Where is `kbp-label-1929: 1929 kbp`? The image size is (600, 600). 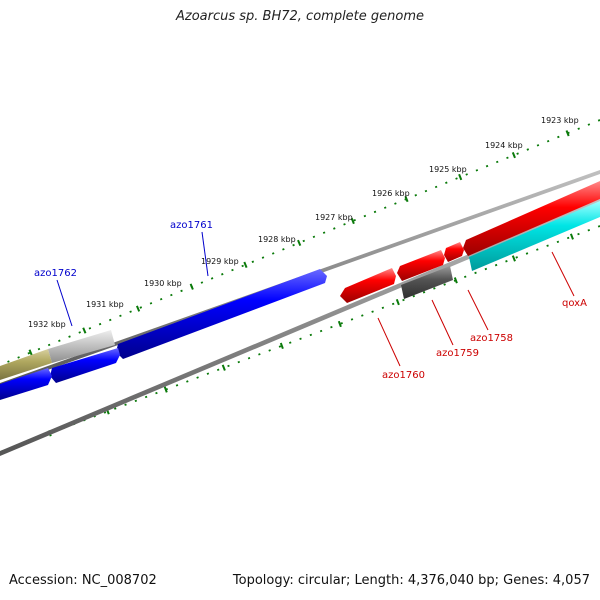 kbp-label-1929: 1929 kbp is located at coordinates (220, 261).